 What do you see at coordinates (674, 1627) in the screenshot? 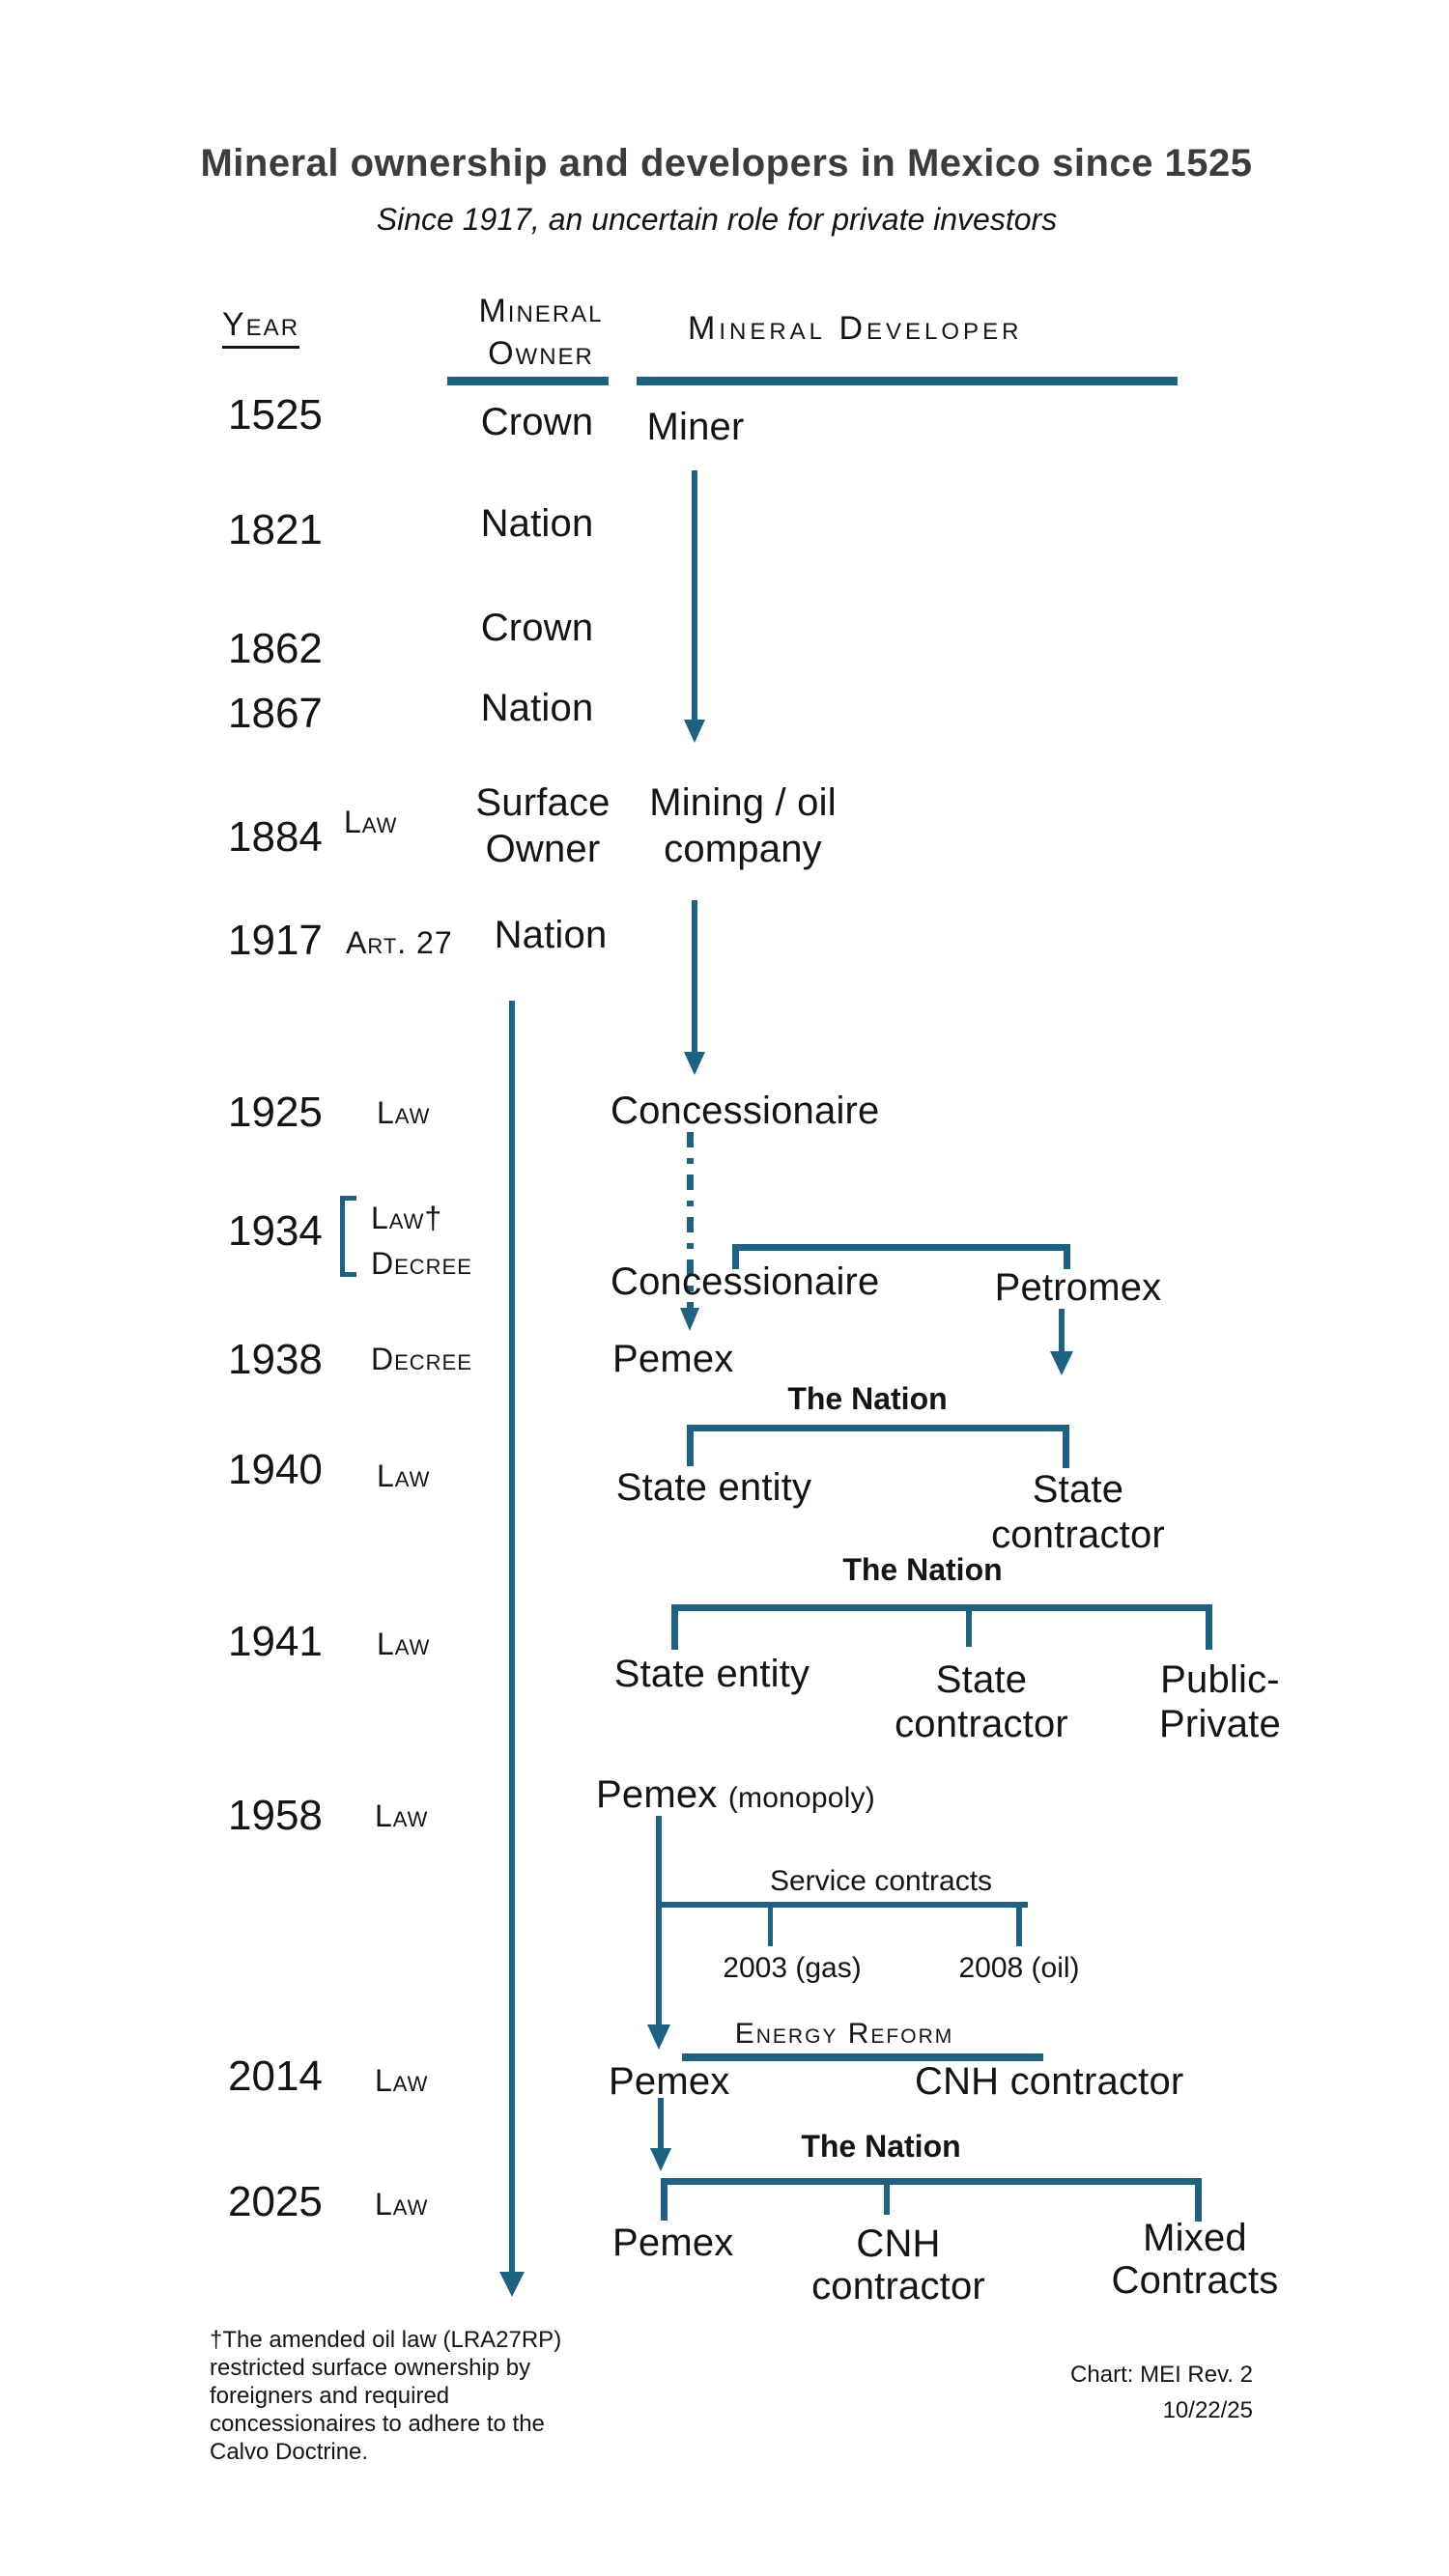
I see `bracket-1941-left-leg` at bounding box center [674, 1627].